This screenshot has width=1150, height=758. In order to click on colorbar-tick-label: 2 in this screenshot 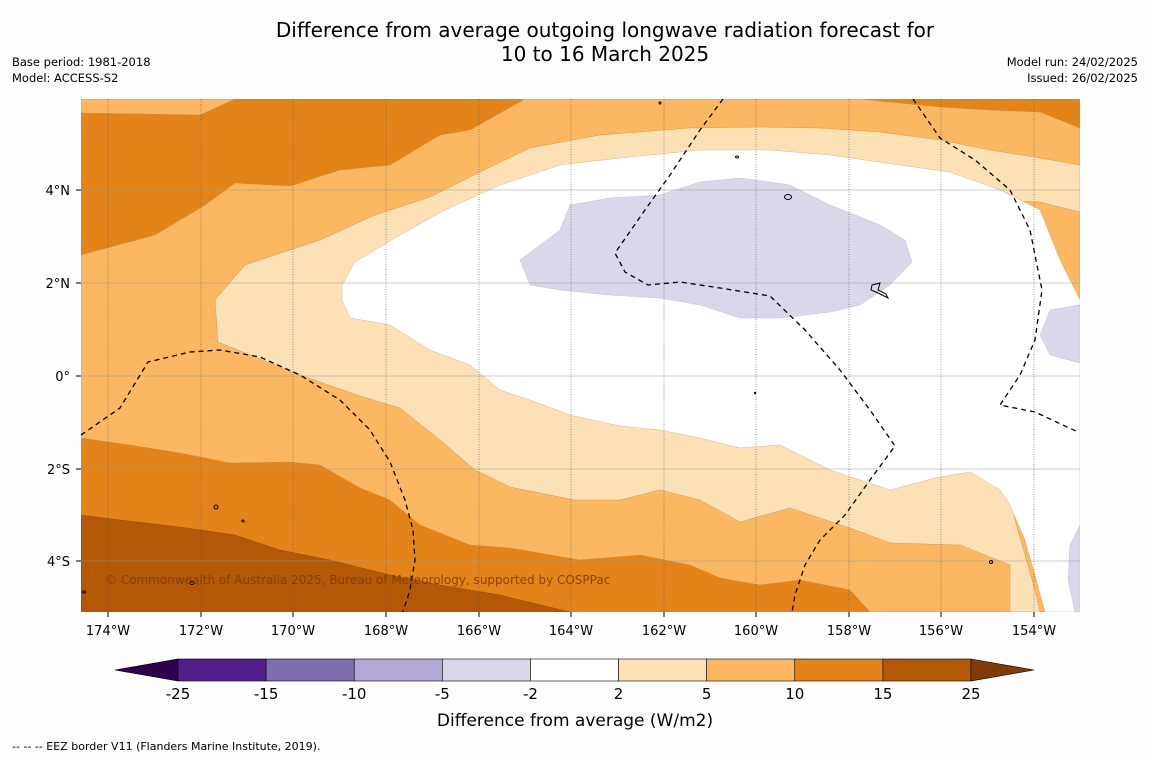, I will do `click(619, 694)`.